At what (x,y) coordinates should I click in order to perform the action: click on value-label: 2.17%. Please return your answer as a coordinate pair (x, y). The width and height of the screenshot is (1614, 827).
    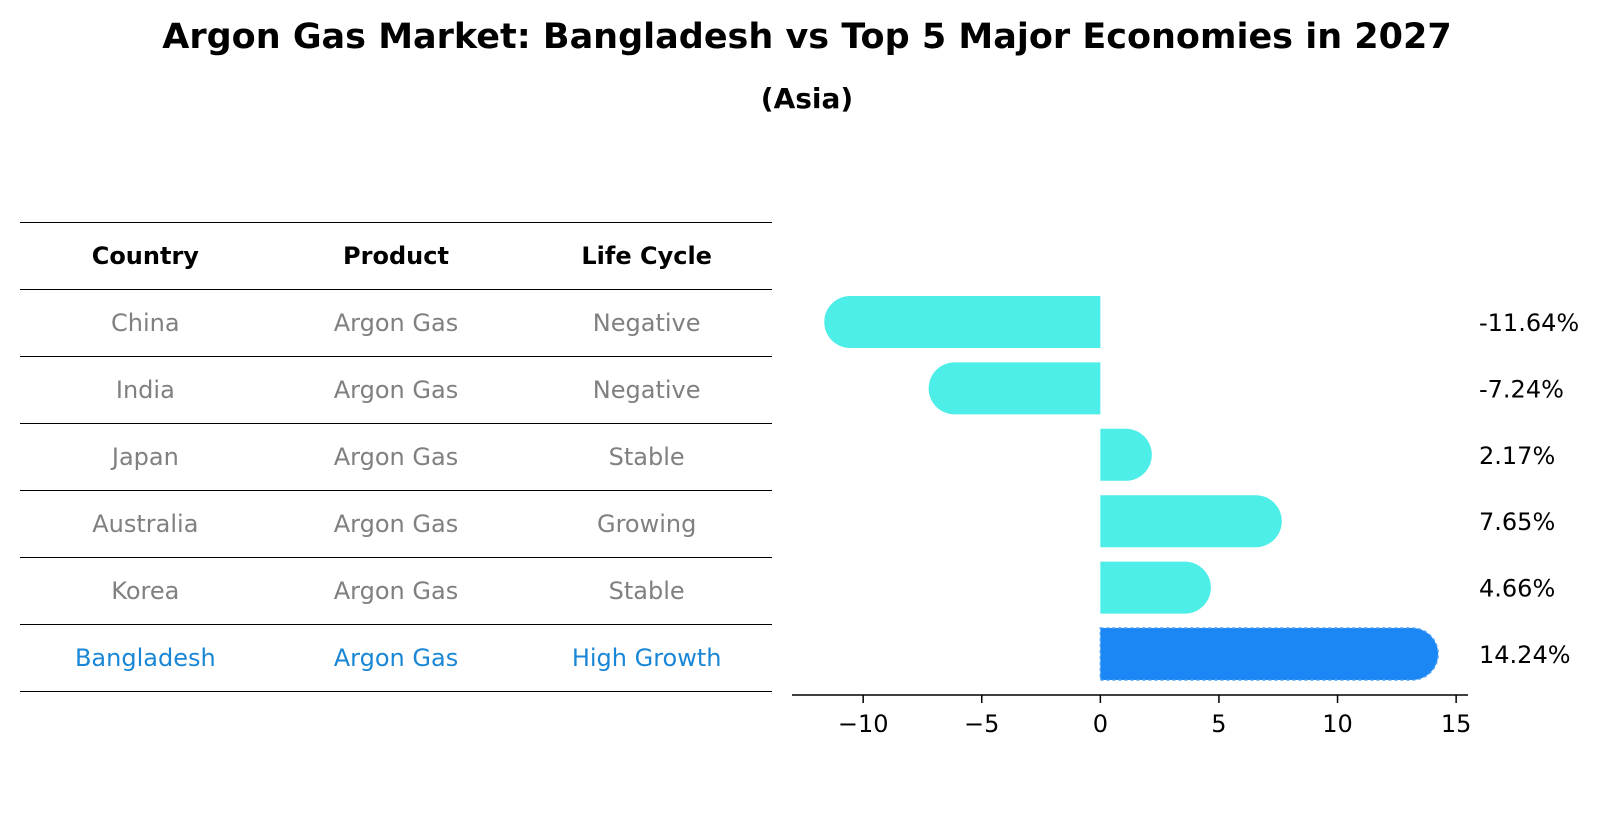
    Looking at the image, I should click on (1517, 456).